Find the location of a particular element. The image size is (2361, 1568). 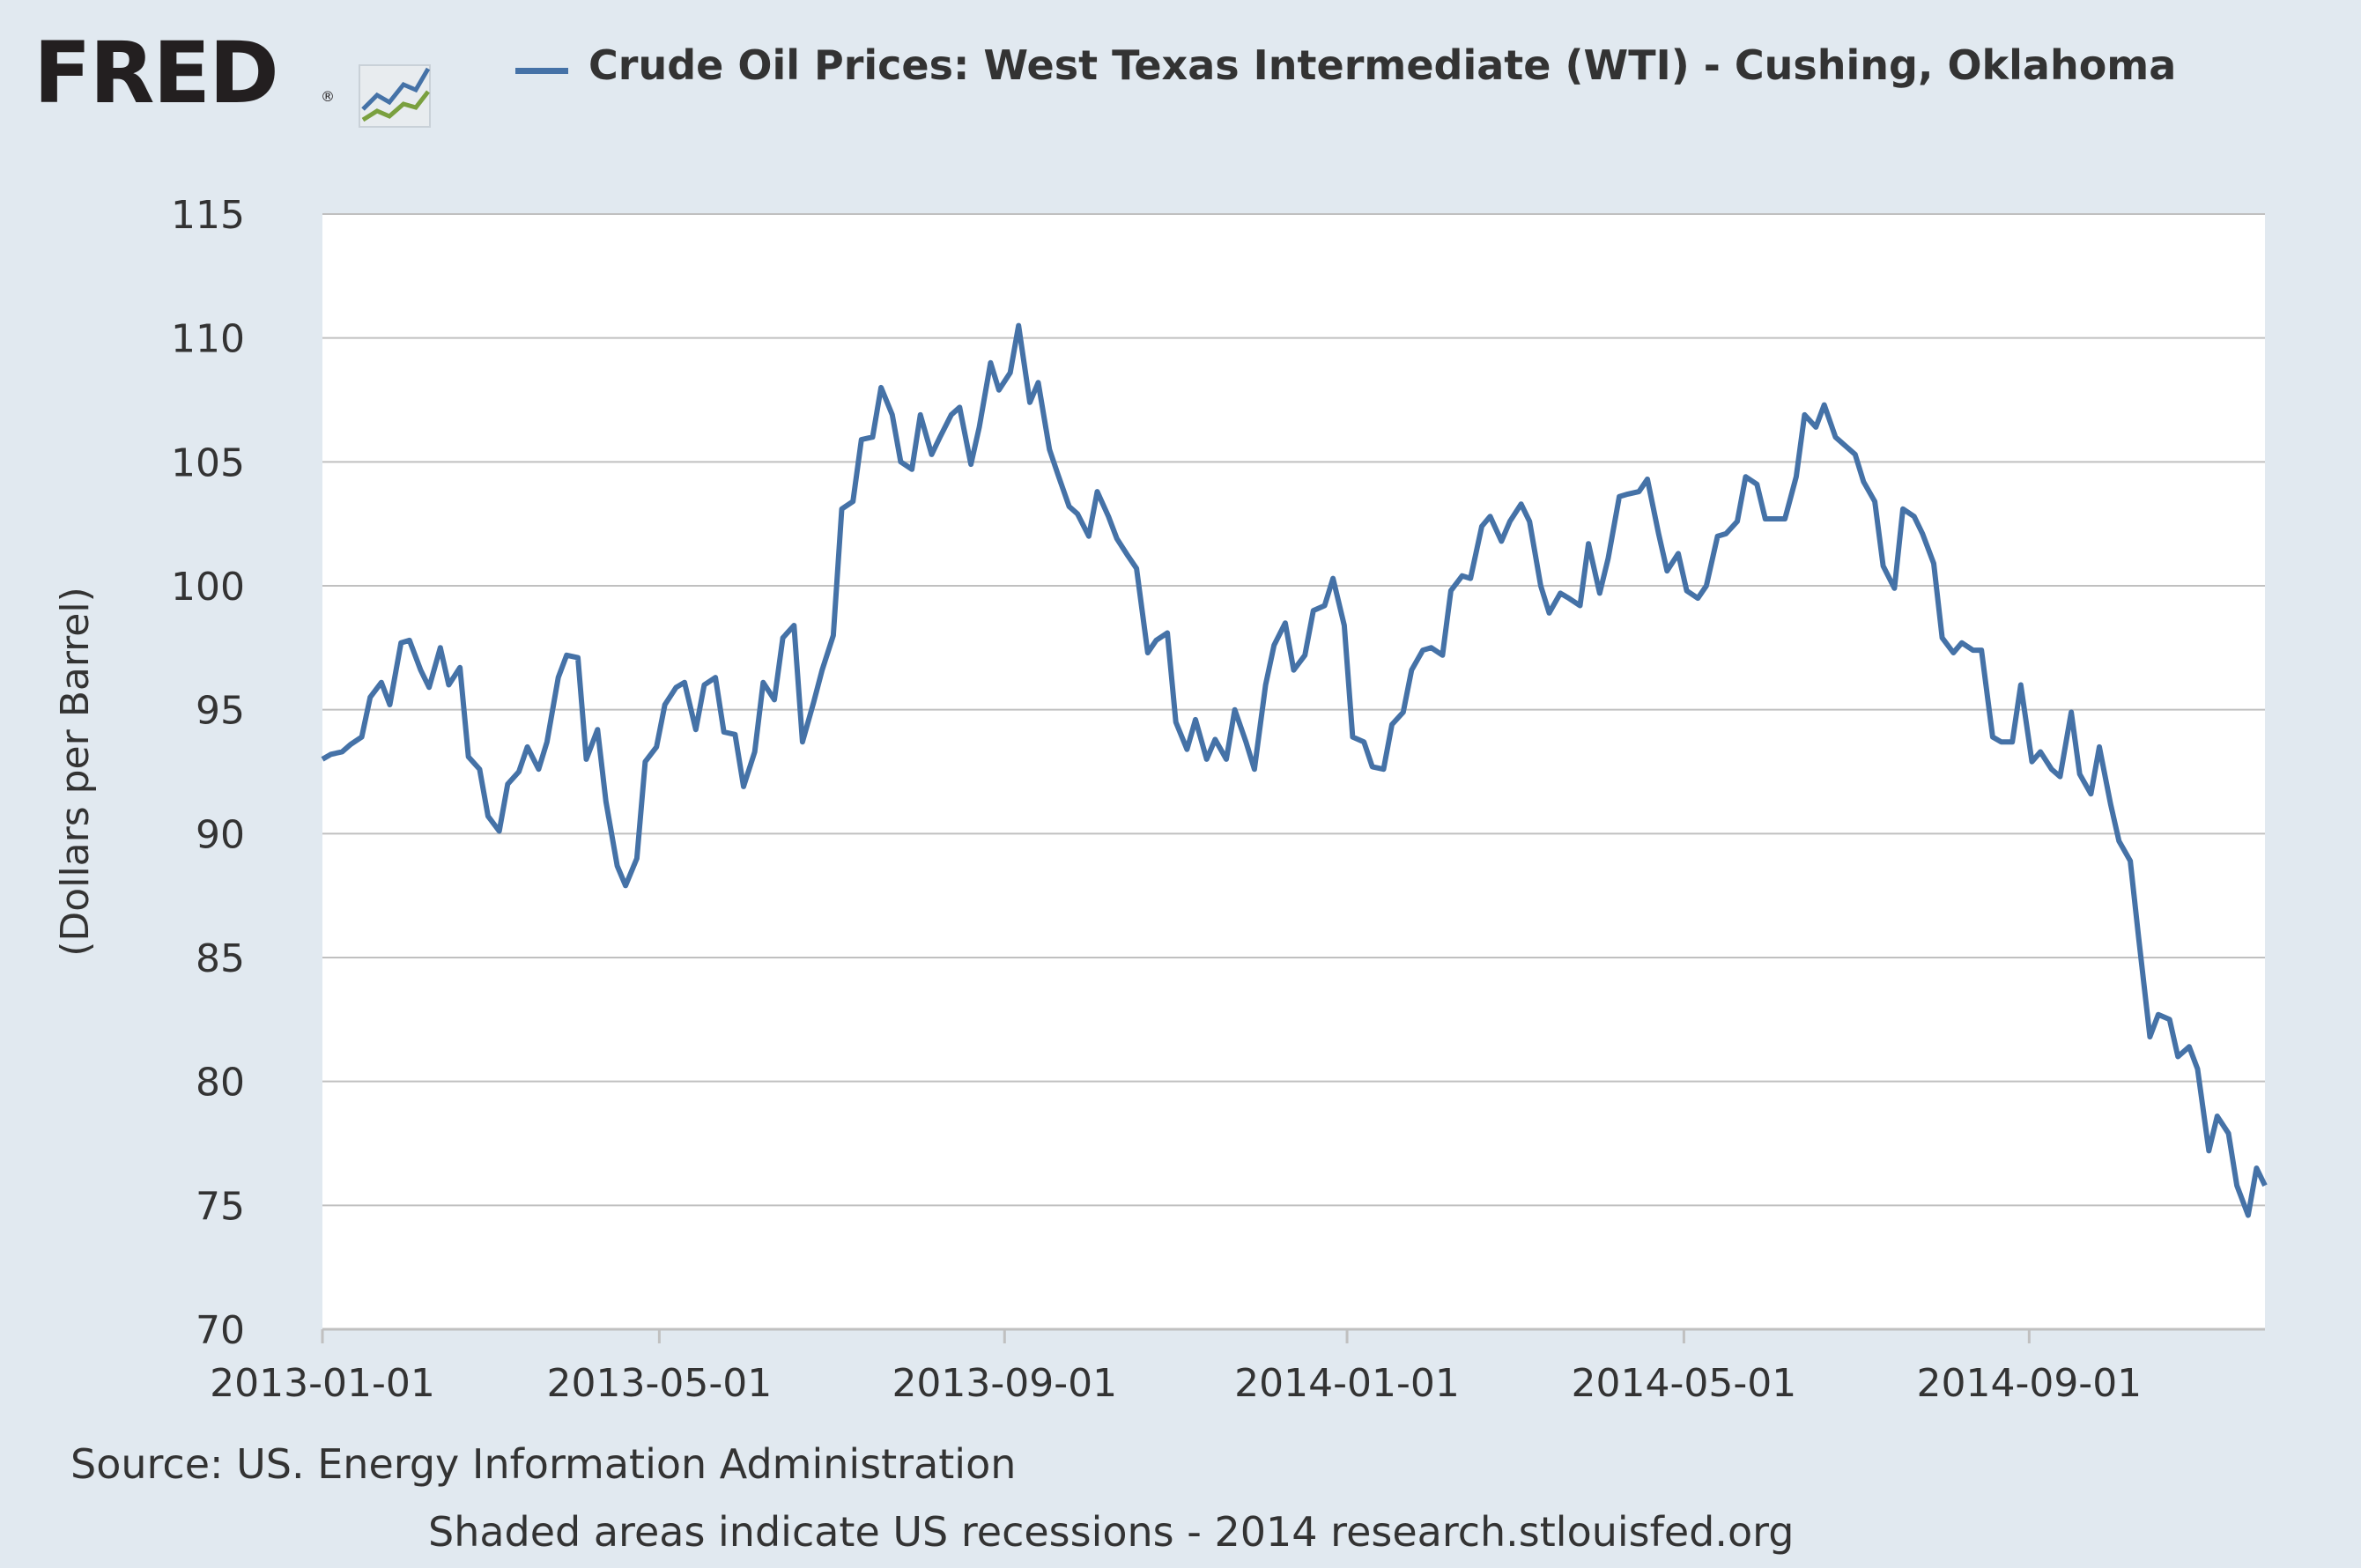

y-tick-label: 85 is located at coordinates (220, 958).